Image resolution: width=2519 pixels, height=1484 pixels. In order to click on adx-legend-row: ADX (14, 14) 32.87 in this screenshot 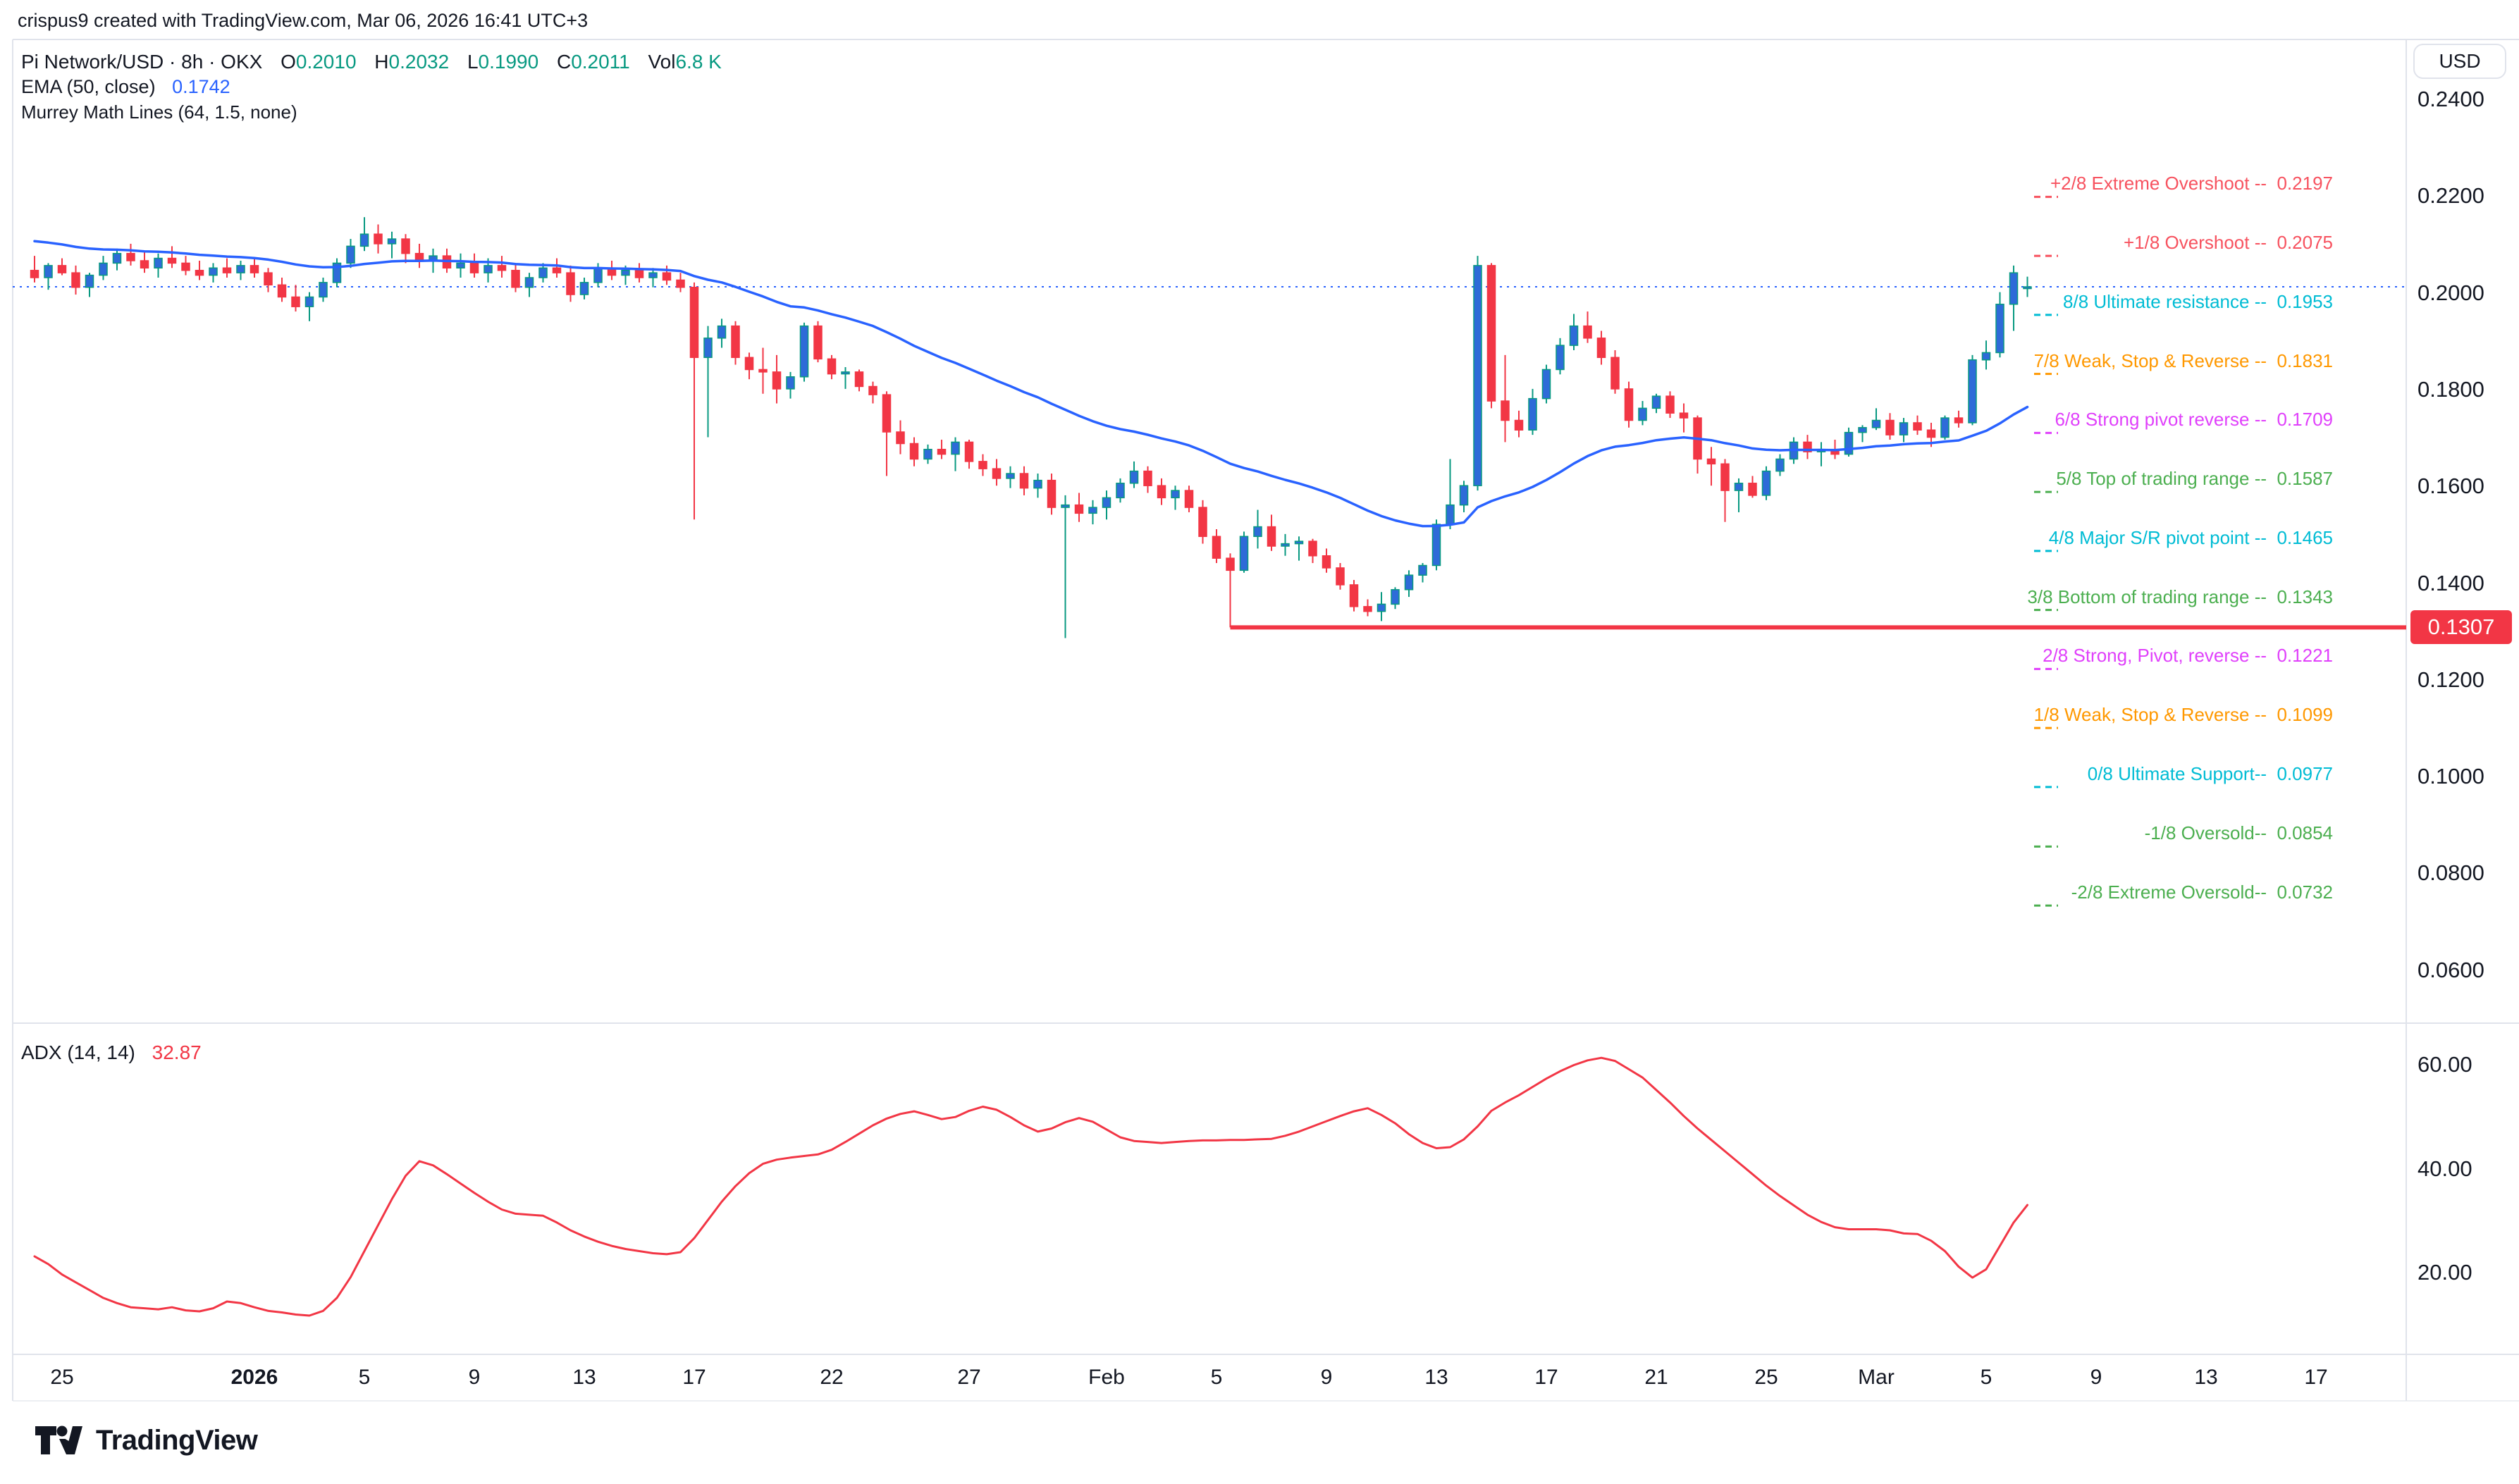, I will do `click(111, 1052)`.